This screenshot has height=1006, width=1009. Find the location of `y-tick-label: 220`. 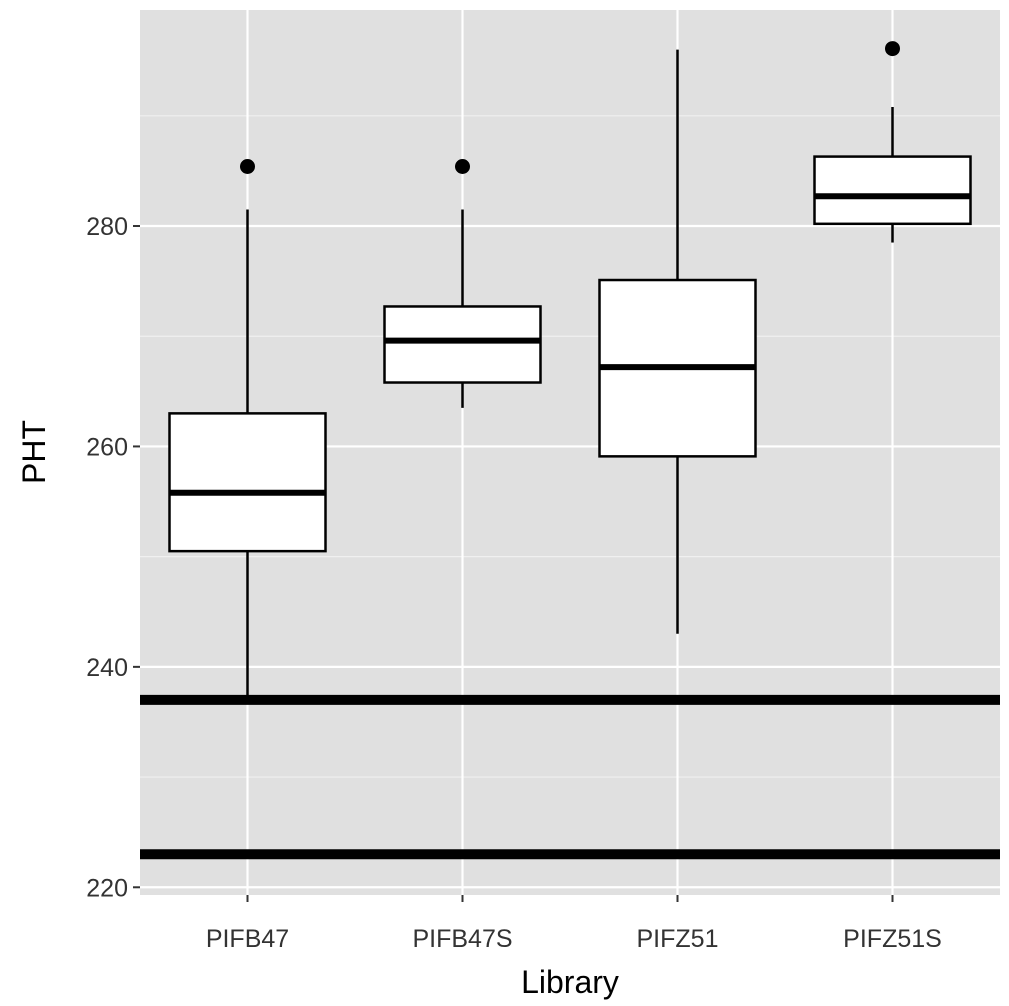

y-tick-label: 220 is located at coordinates (107, 888).